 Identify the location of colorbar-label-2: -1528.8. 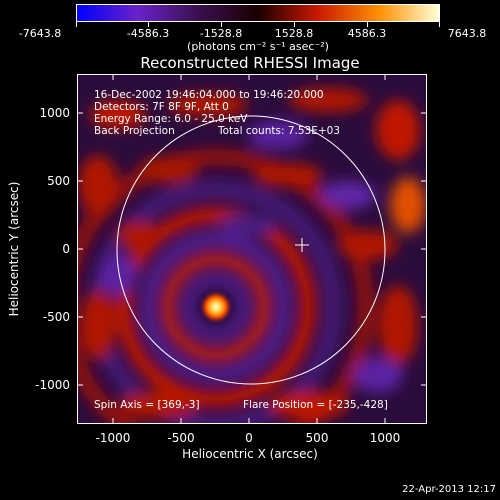
(221, 33).